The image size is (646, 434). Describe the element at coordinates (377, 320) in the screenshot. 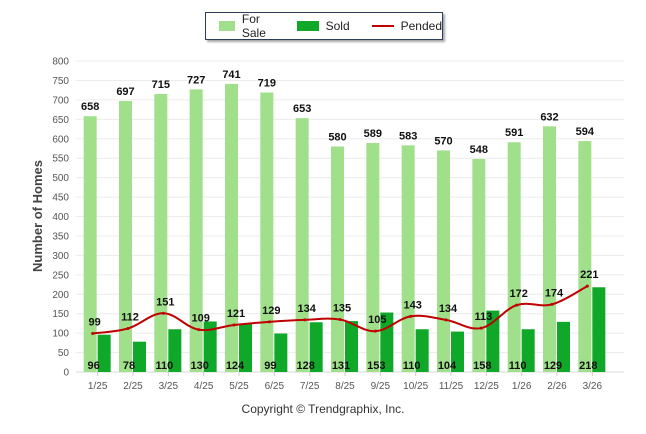

I see `pended-data-label: 105` at that location.